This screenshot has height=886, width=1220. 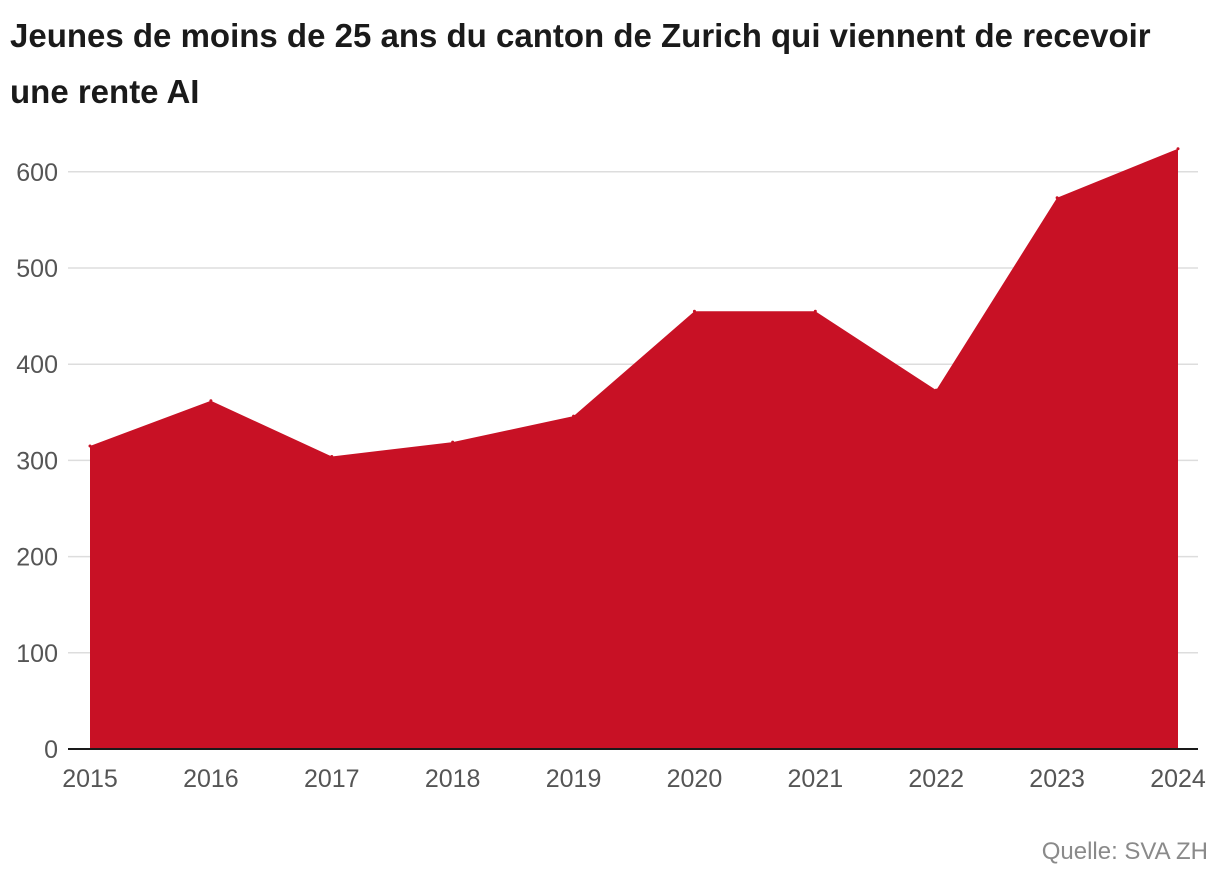 I want to click on y-tick-label-300: 300, so click(x=37, y=461).